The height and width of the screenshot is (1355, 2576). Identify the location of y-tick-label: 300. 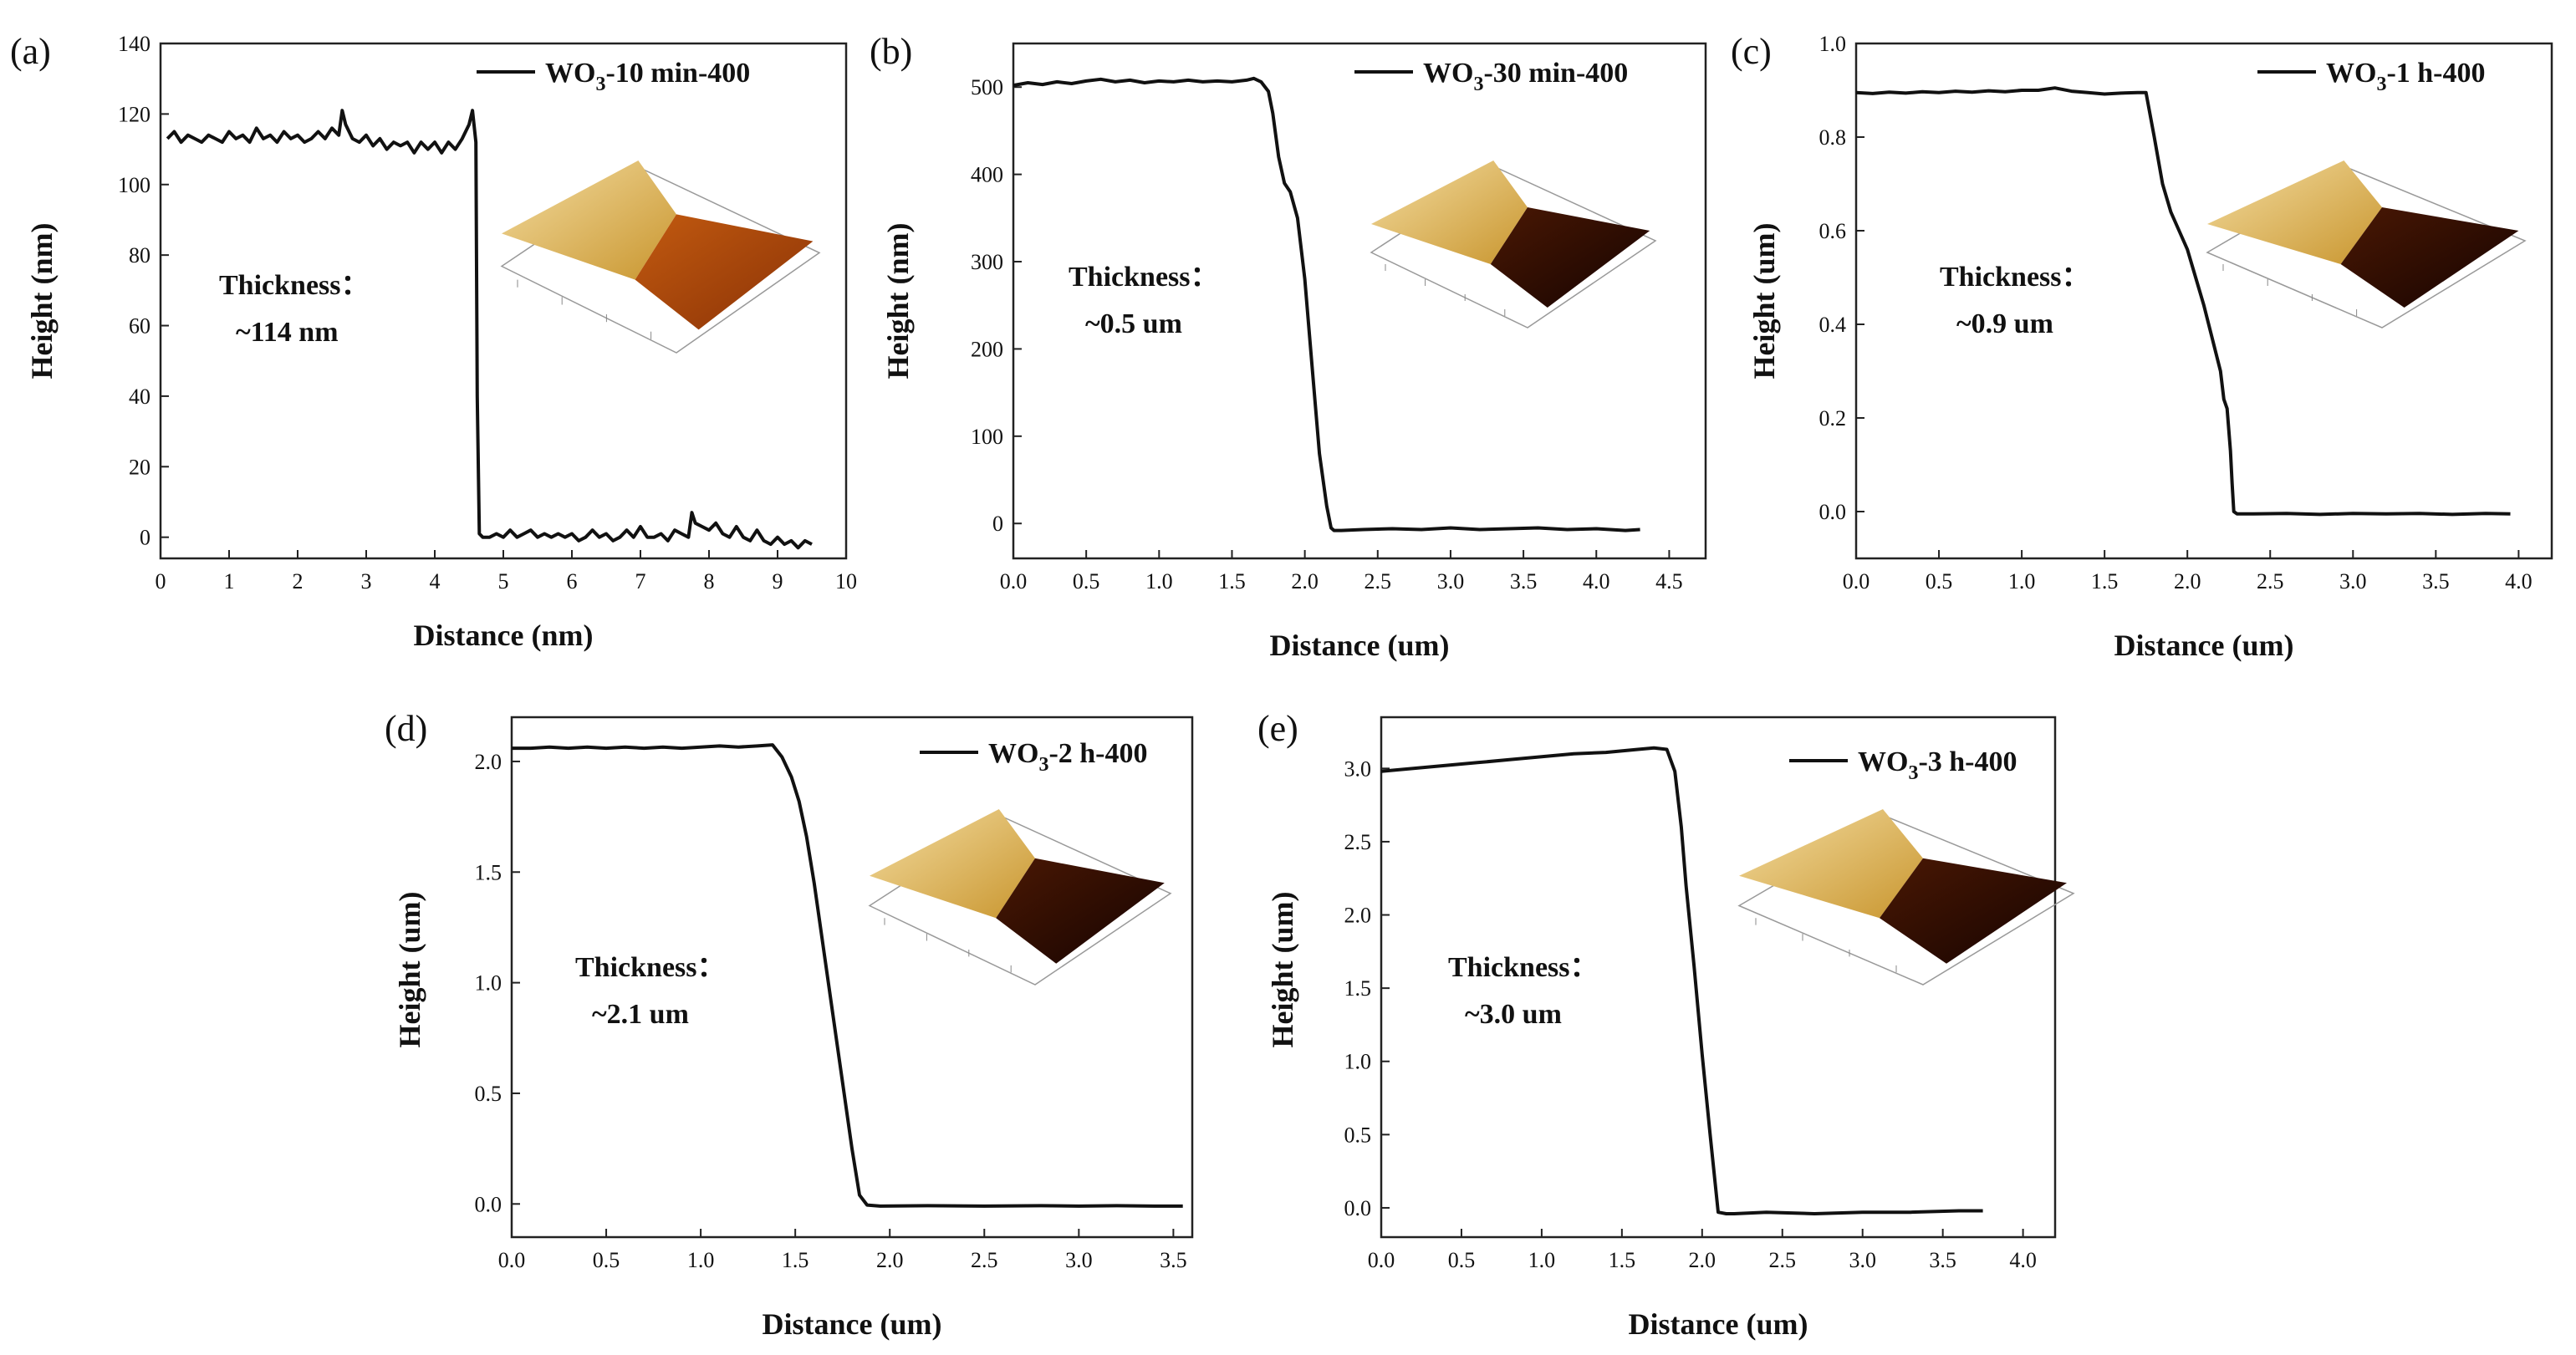
(987, 262).